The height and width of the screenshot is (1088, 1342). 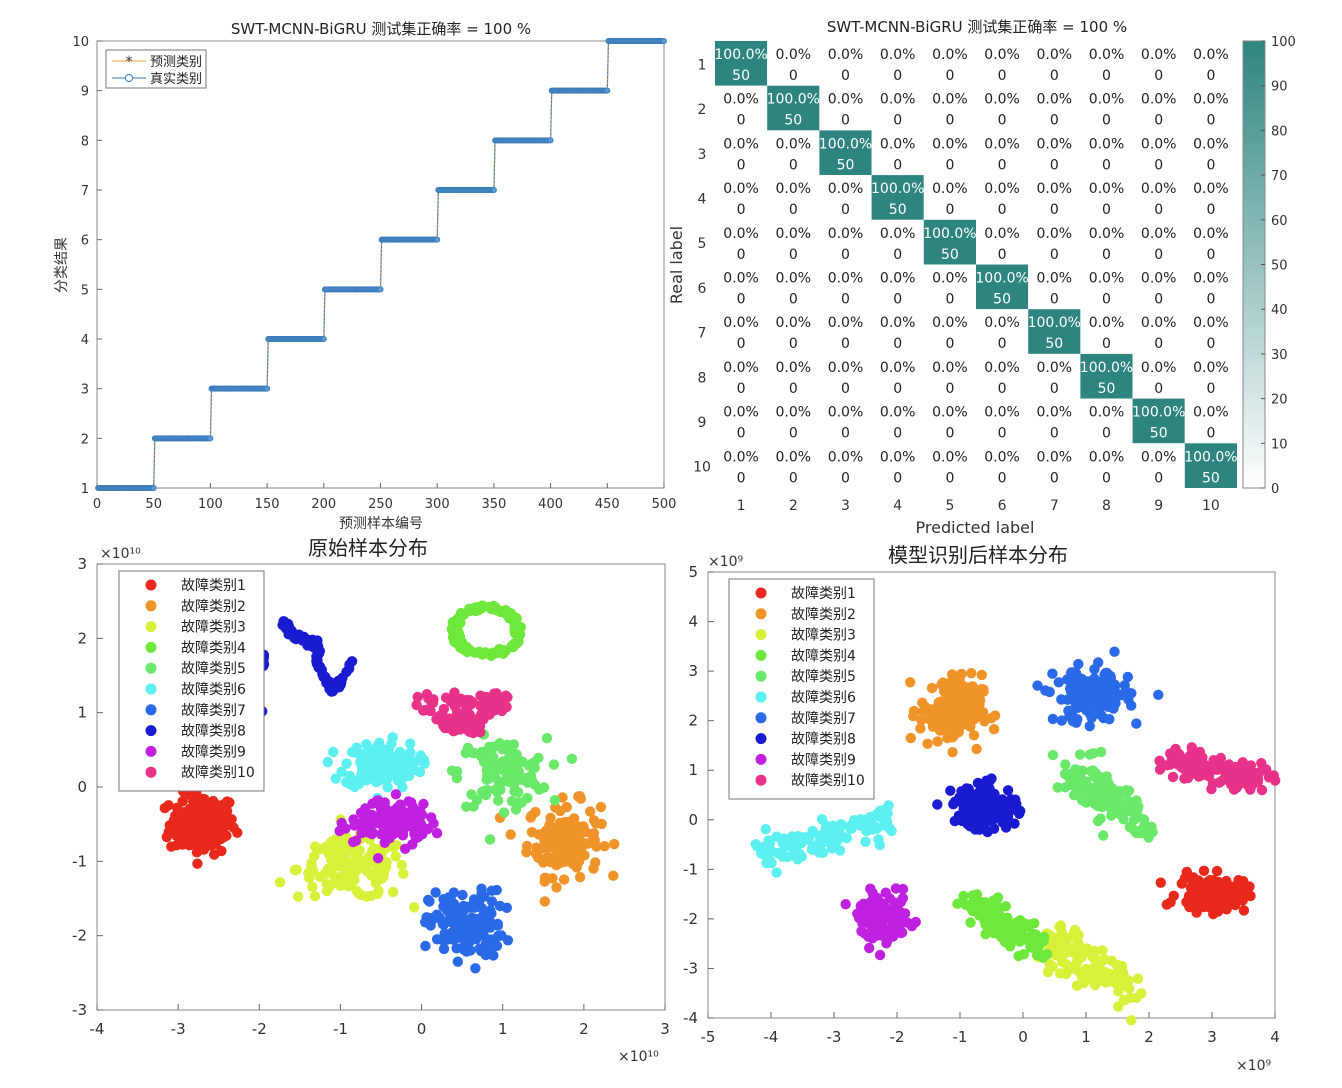 I want to click on chart1-legend-real-marker, so click(x=129, y=78).